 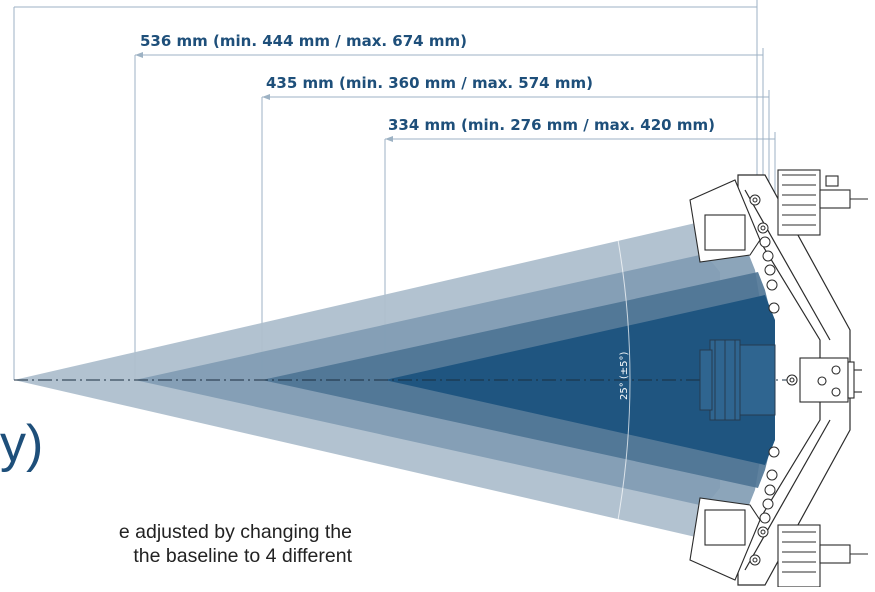 I want to click on angle-label: 25° (±5°), so click(x=624, y=375).